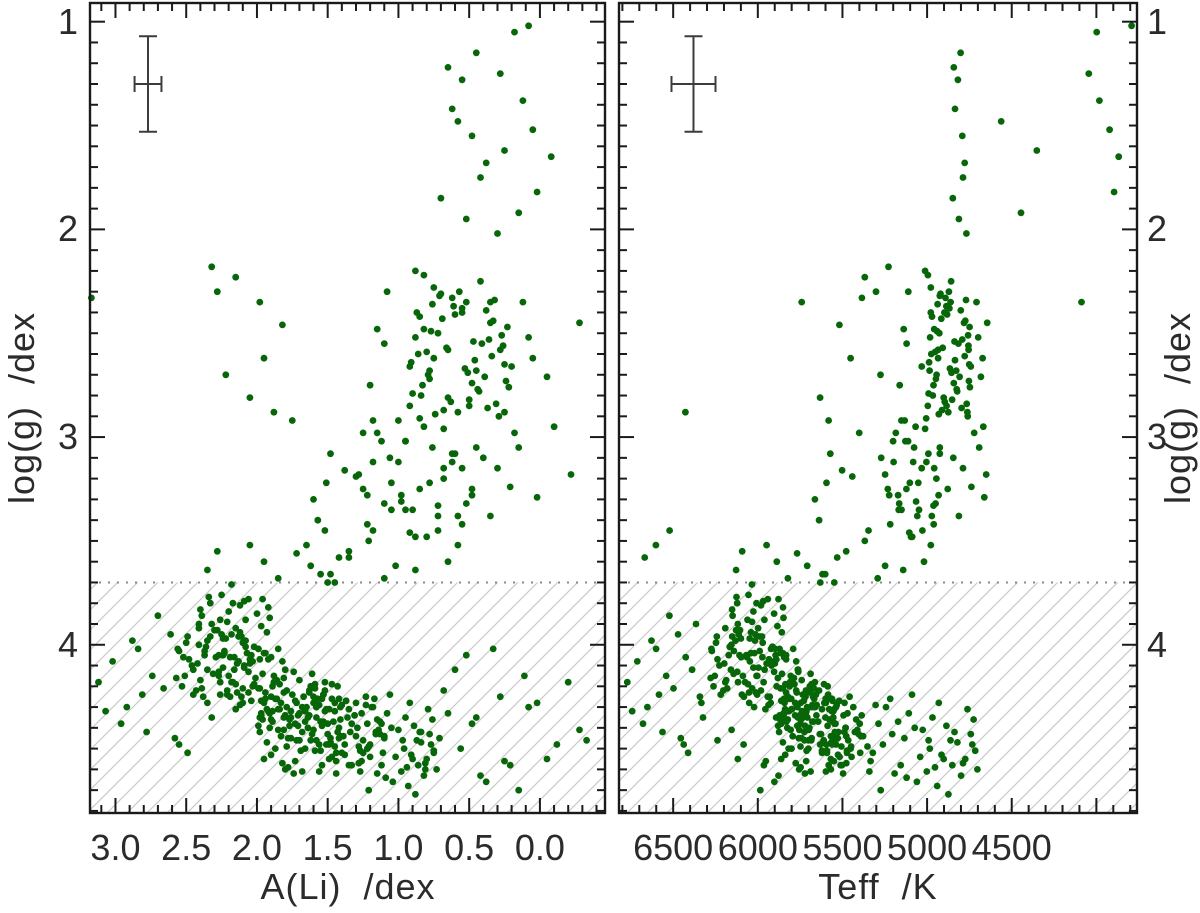 This screenshot has width=1200, height=913. I want to click on right-y-axis-title: log(g) /dex, so click(1177, 408).